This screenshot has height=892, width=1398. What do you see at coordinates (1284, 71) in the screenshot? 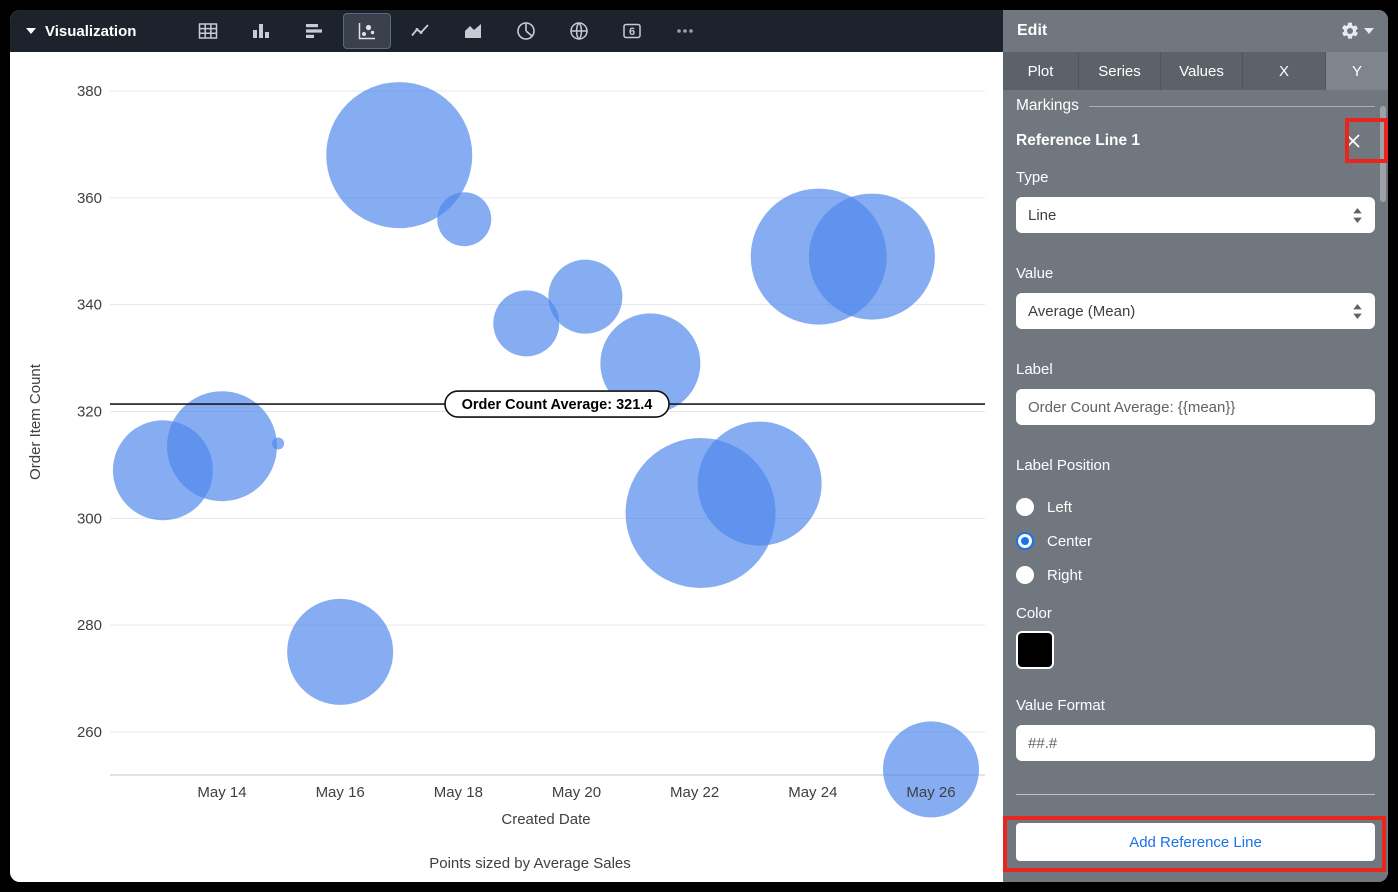
I see `tab-x: X` at bounding box center [1284, 71].